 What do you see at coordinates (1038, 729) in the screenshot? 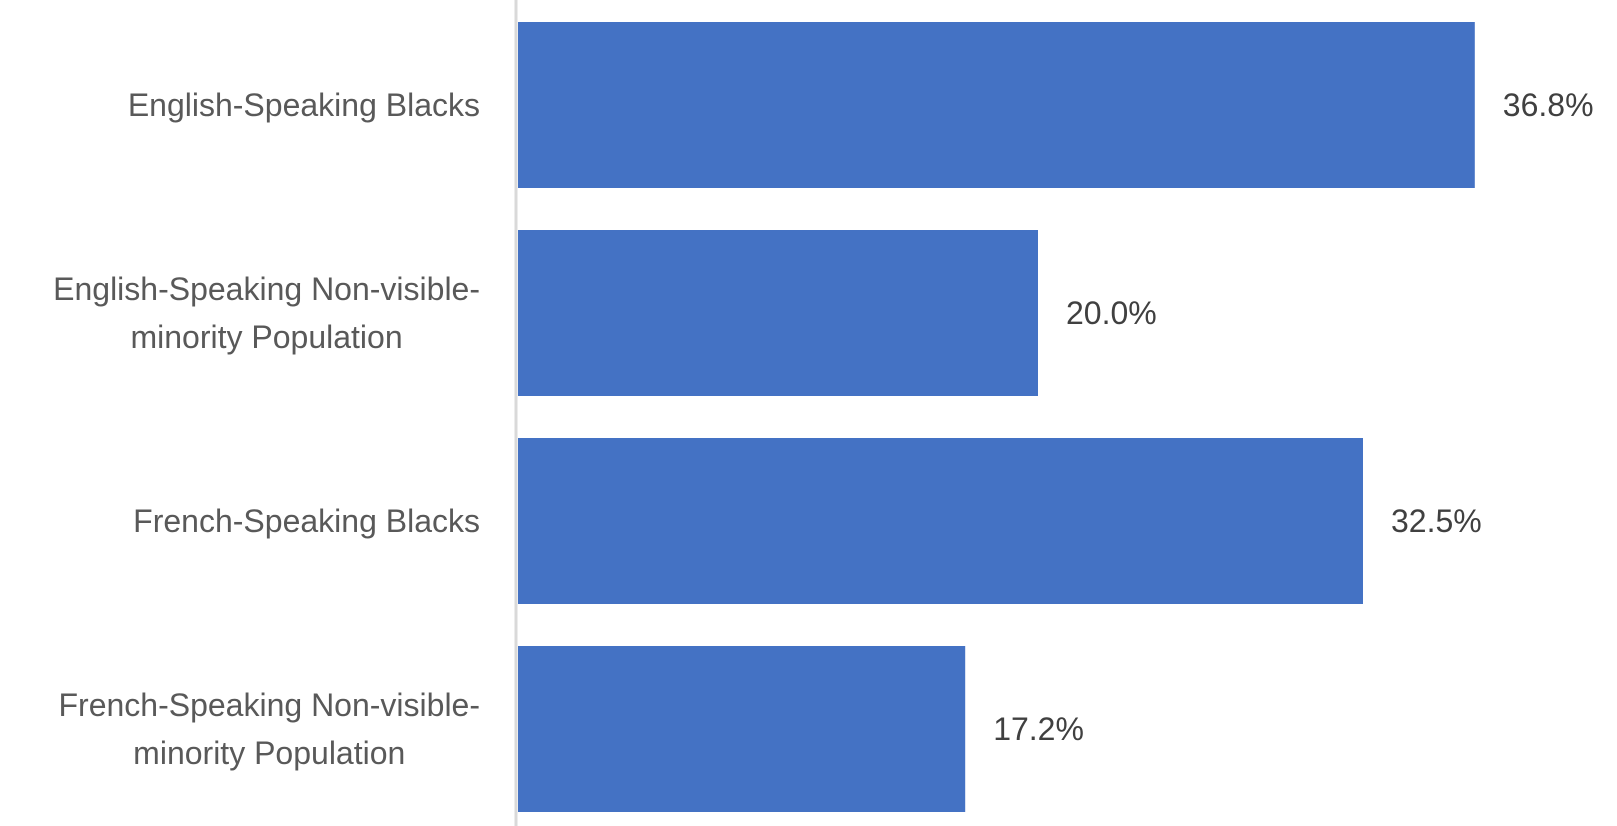
I see `value-label-4: 17.2%` at bounding box center [1038, 729].